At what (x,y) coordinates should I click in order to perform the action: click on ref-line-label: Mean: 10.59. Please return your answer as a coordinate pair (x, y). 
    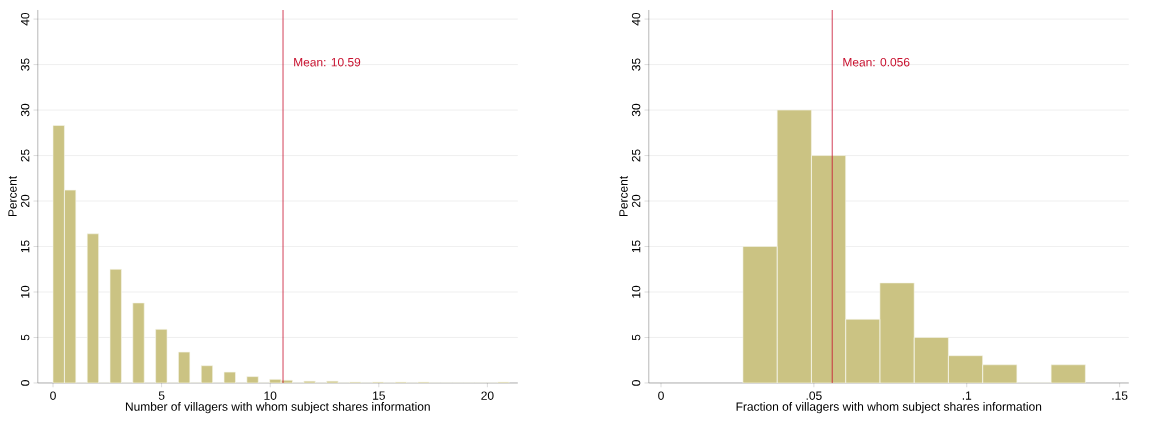
    Looking at the image, I should click on (327, 62).